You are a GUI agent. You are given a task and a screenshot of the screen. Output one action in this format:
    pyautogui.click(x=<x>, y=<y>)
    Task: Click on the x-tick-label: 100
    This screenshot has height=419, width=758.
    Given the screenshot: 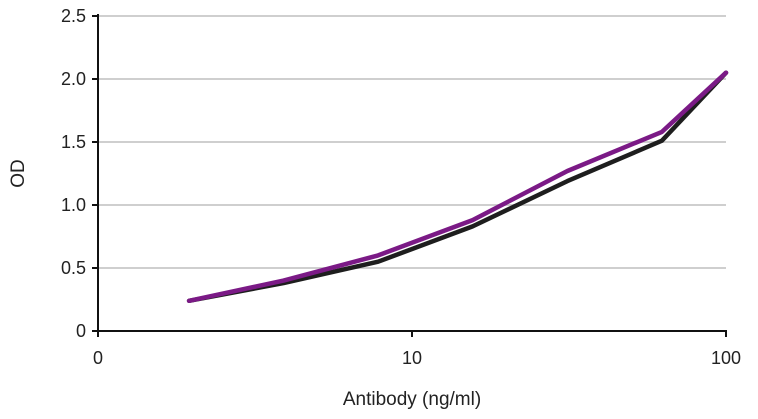 What is the action you would take?
    pyautogui.click(x=726, y=358)
    